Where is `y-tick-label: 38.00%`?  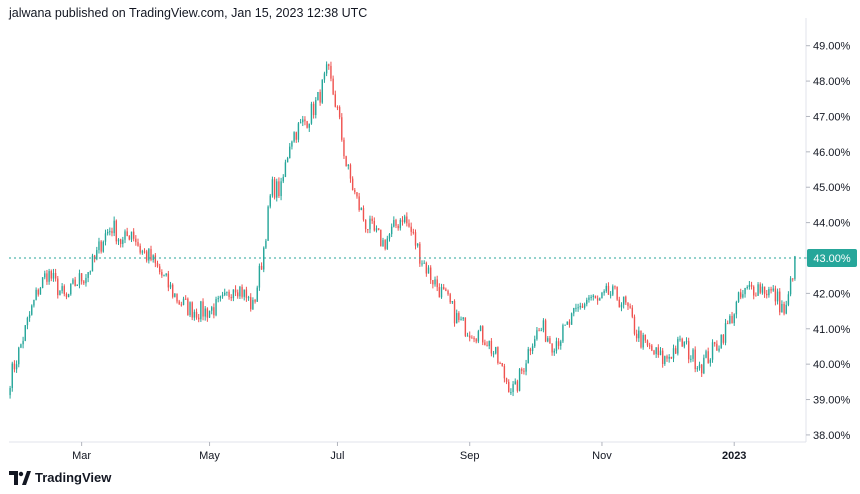 y-tick-label: 38.00% is located at coordinates (832, 436).